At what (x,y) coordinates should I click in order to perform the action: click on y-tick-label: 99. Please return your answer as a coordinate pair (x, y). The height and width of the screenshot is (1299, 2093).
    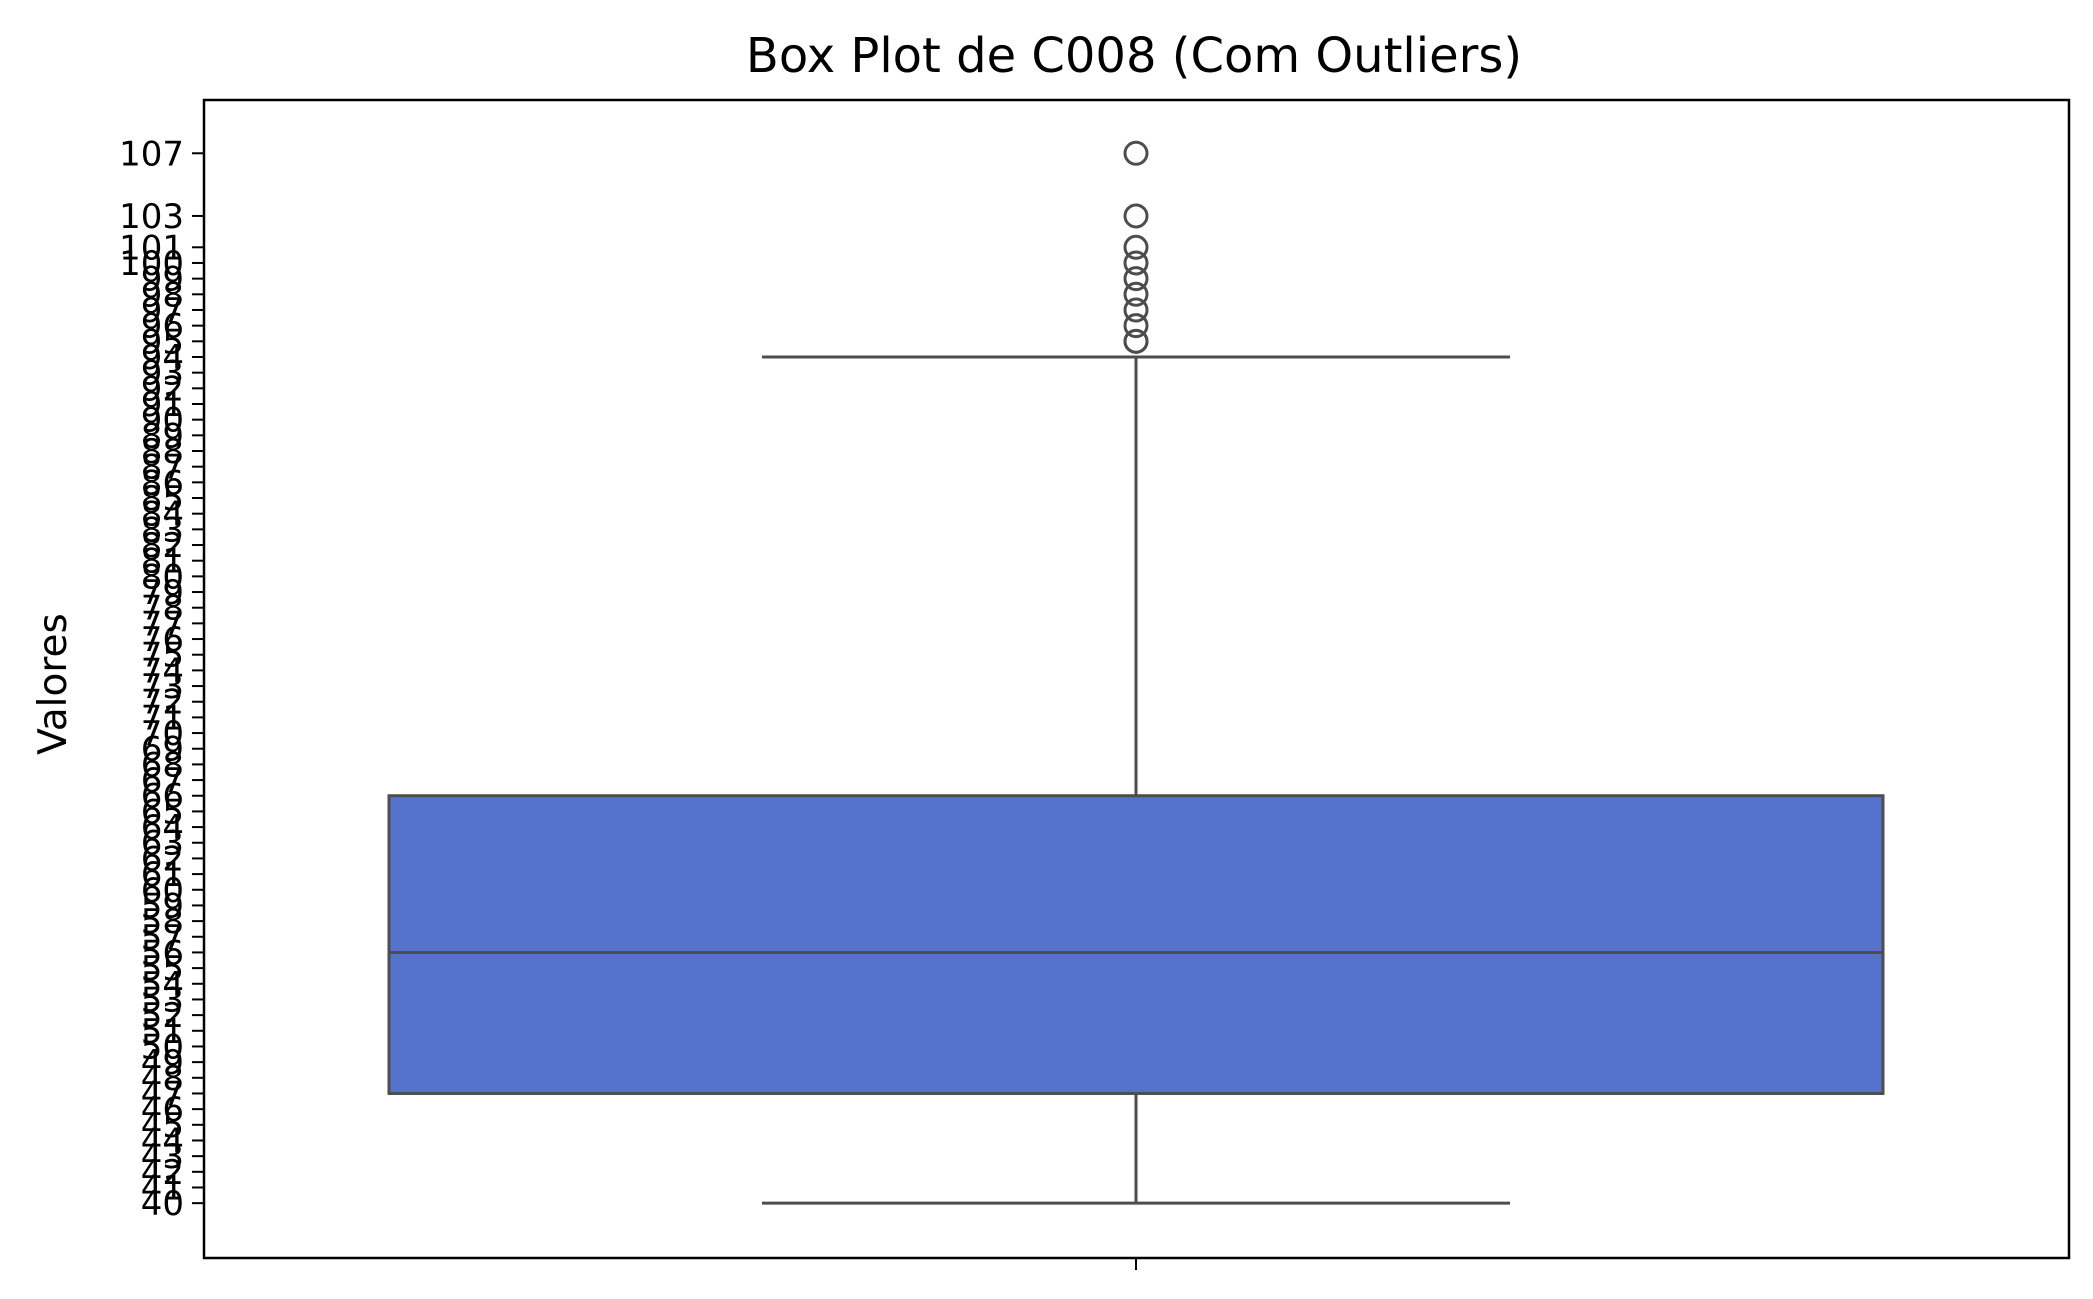
    Looking at the image, I should click on (162, 280).